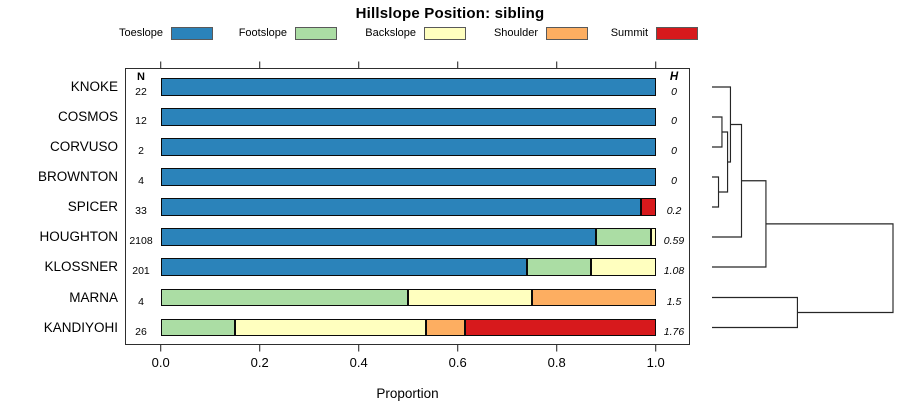 The width and height of the screenshot is (900, 420). What do you see at coordinates (390, 33) in the screenshot?
I see `legend-label: Backslope` at bounding box center [390, 33].